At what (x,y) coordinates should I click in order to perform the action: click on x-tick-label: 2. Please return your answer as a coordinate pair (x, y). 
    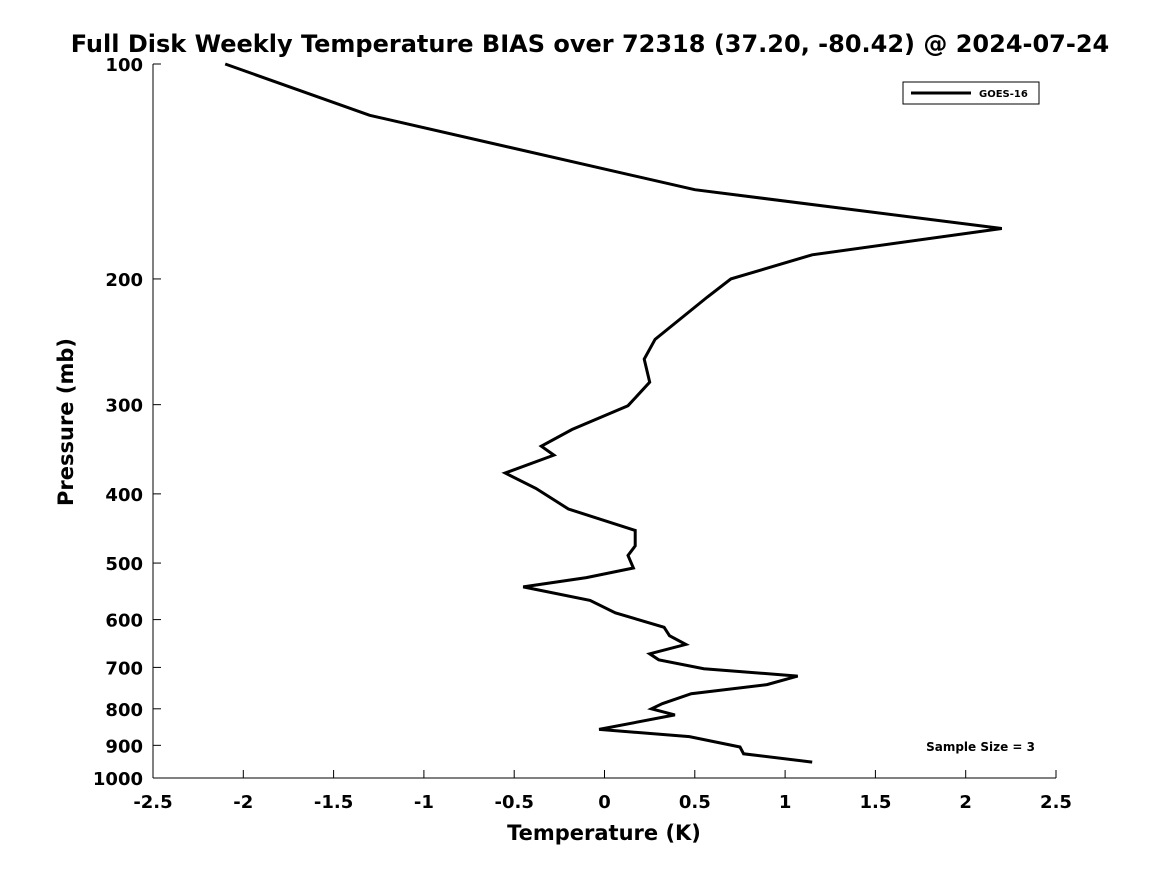
    Looking at the image, I should click on (965, 802).